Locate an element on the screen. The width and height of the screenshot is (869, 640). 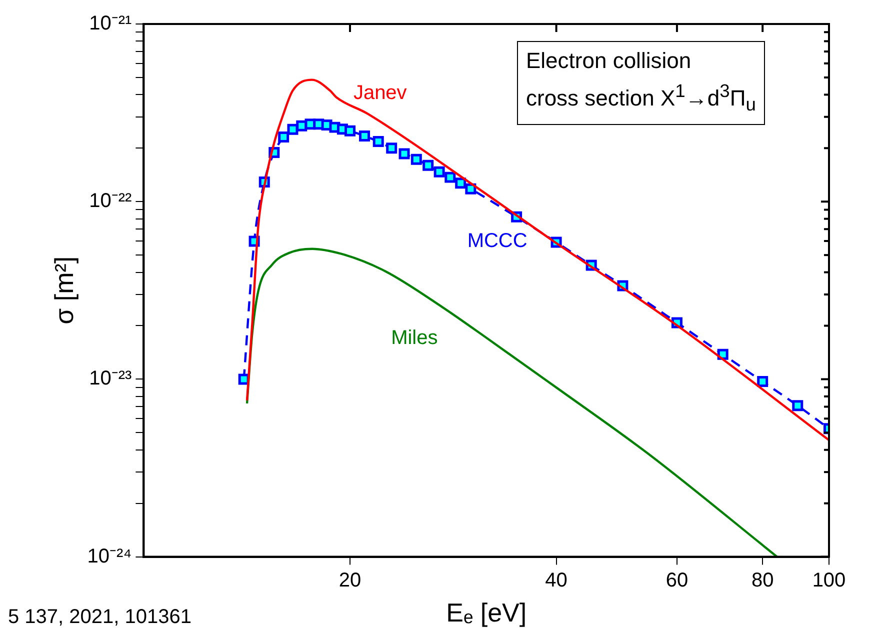
series-label: MCCC is located at coordinates (497, 241).